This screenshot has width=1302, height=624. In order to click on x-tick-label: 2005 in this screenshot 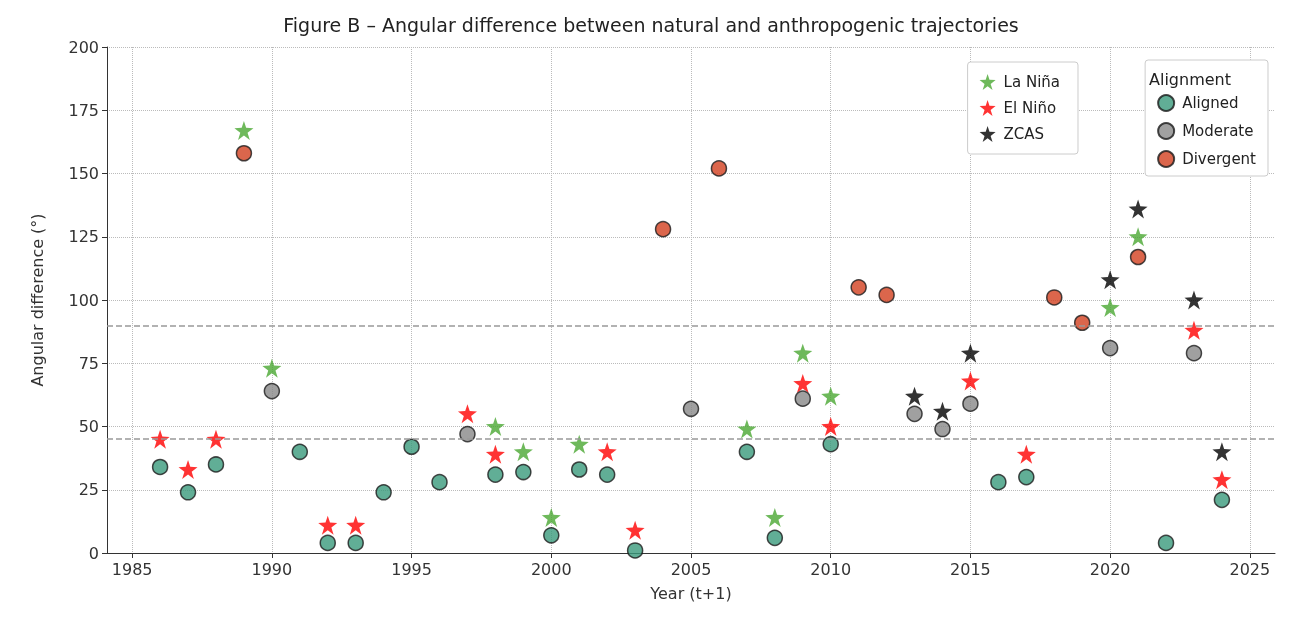, I will do `click(691, 569)`.